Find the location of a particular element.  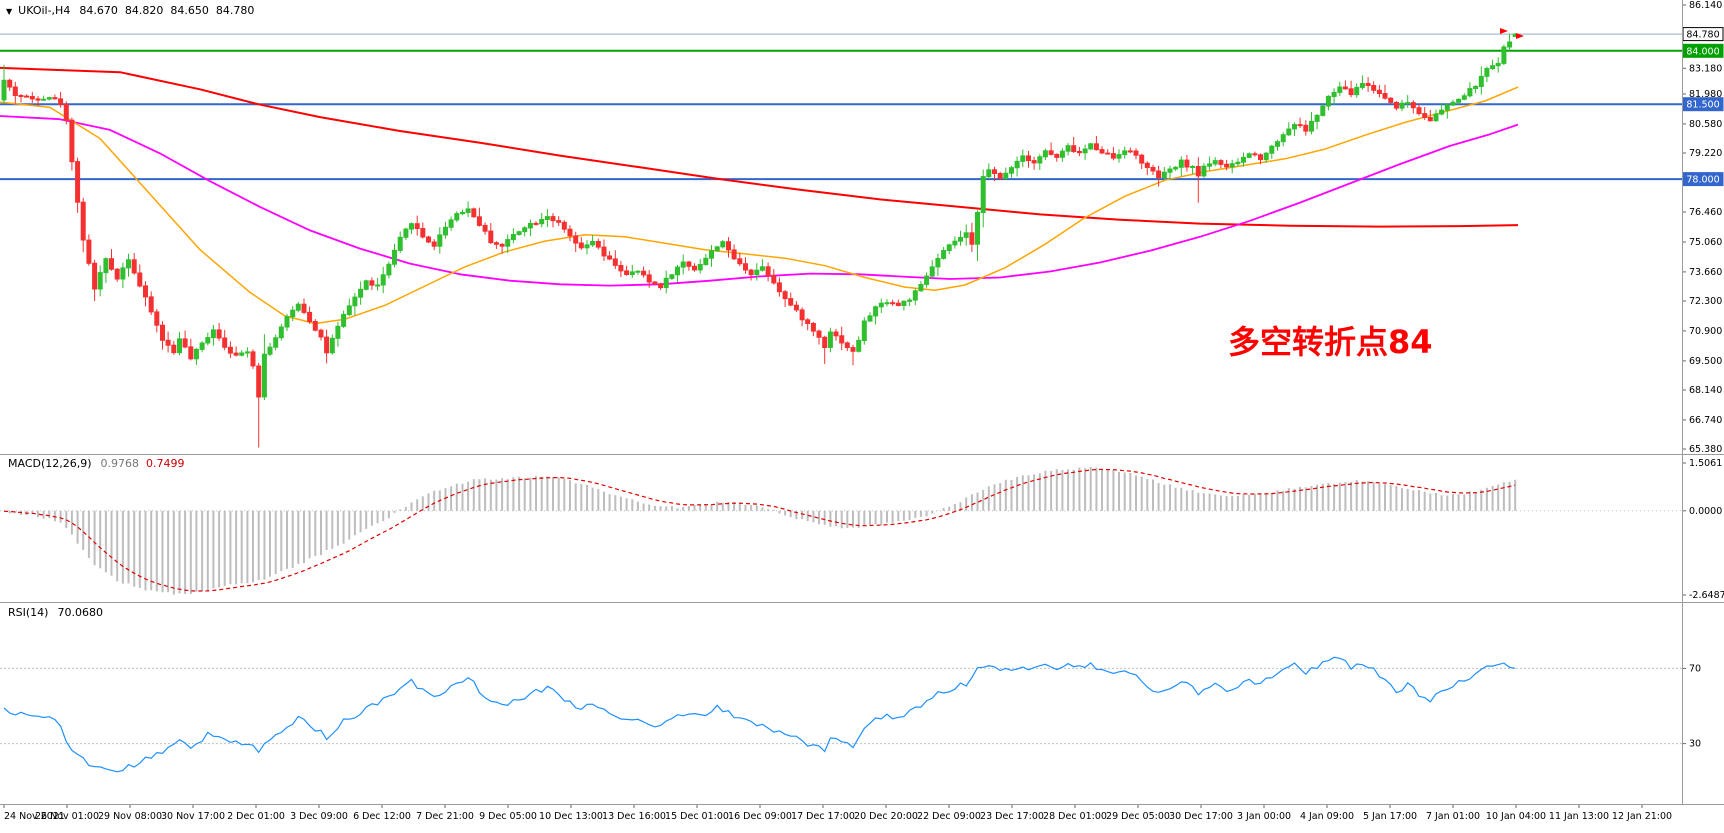

price-scale is located at coordinates (1703, 402).